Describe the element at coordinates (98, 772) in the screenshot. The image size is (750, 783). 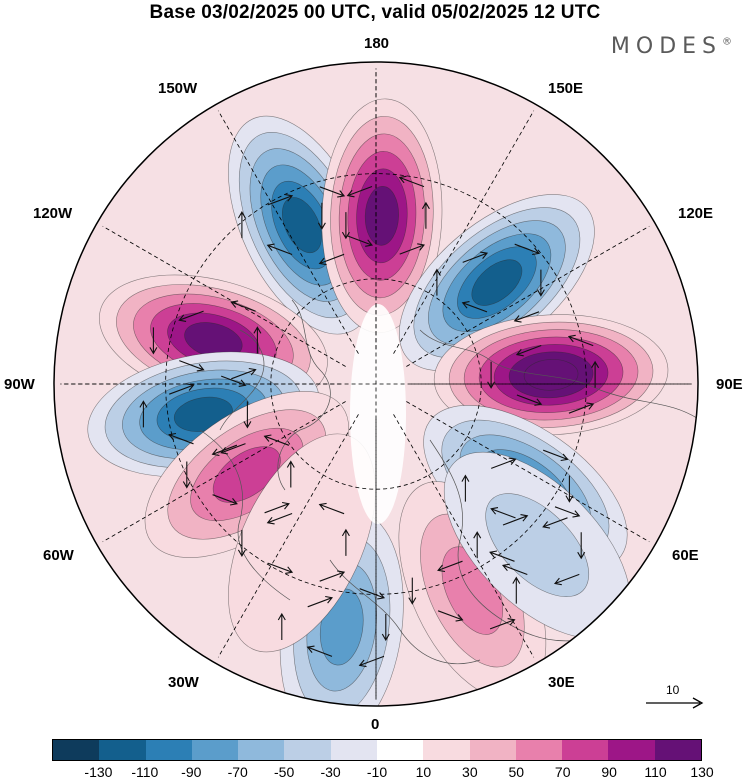
I see `colorbar-tick-label: -130` at that location.